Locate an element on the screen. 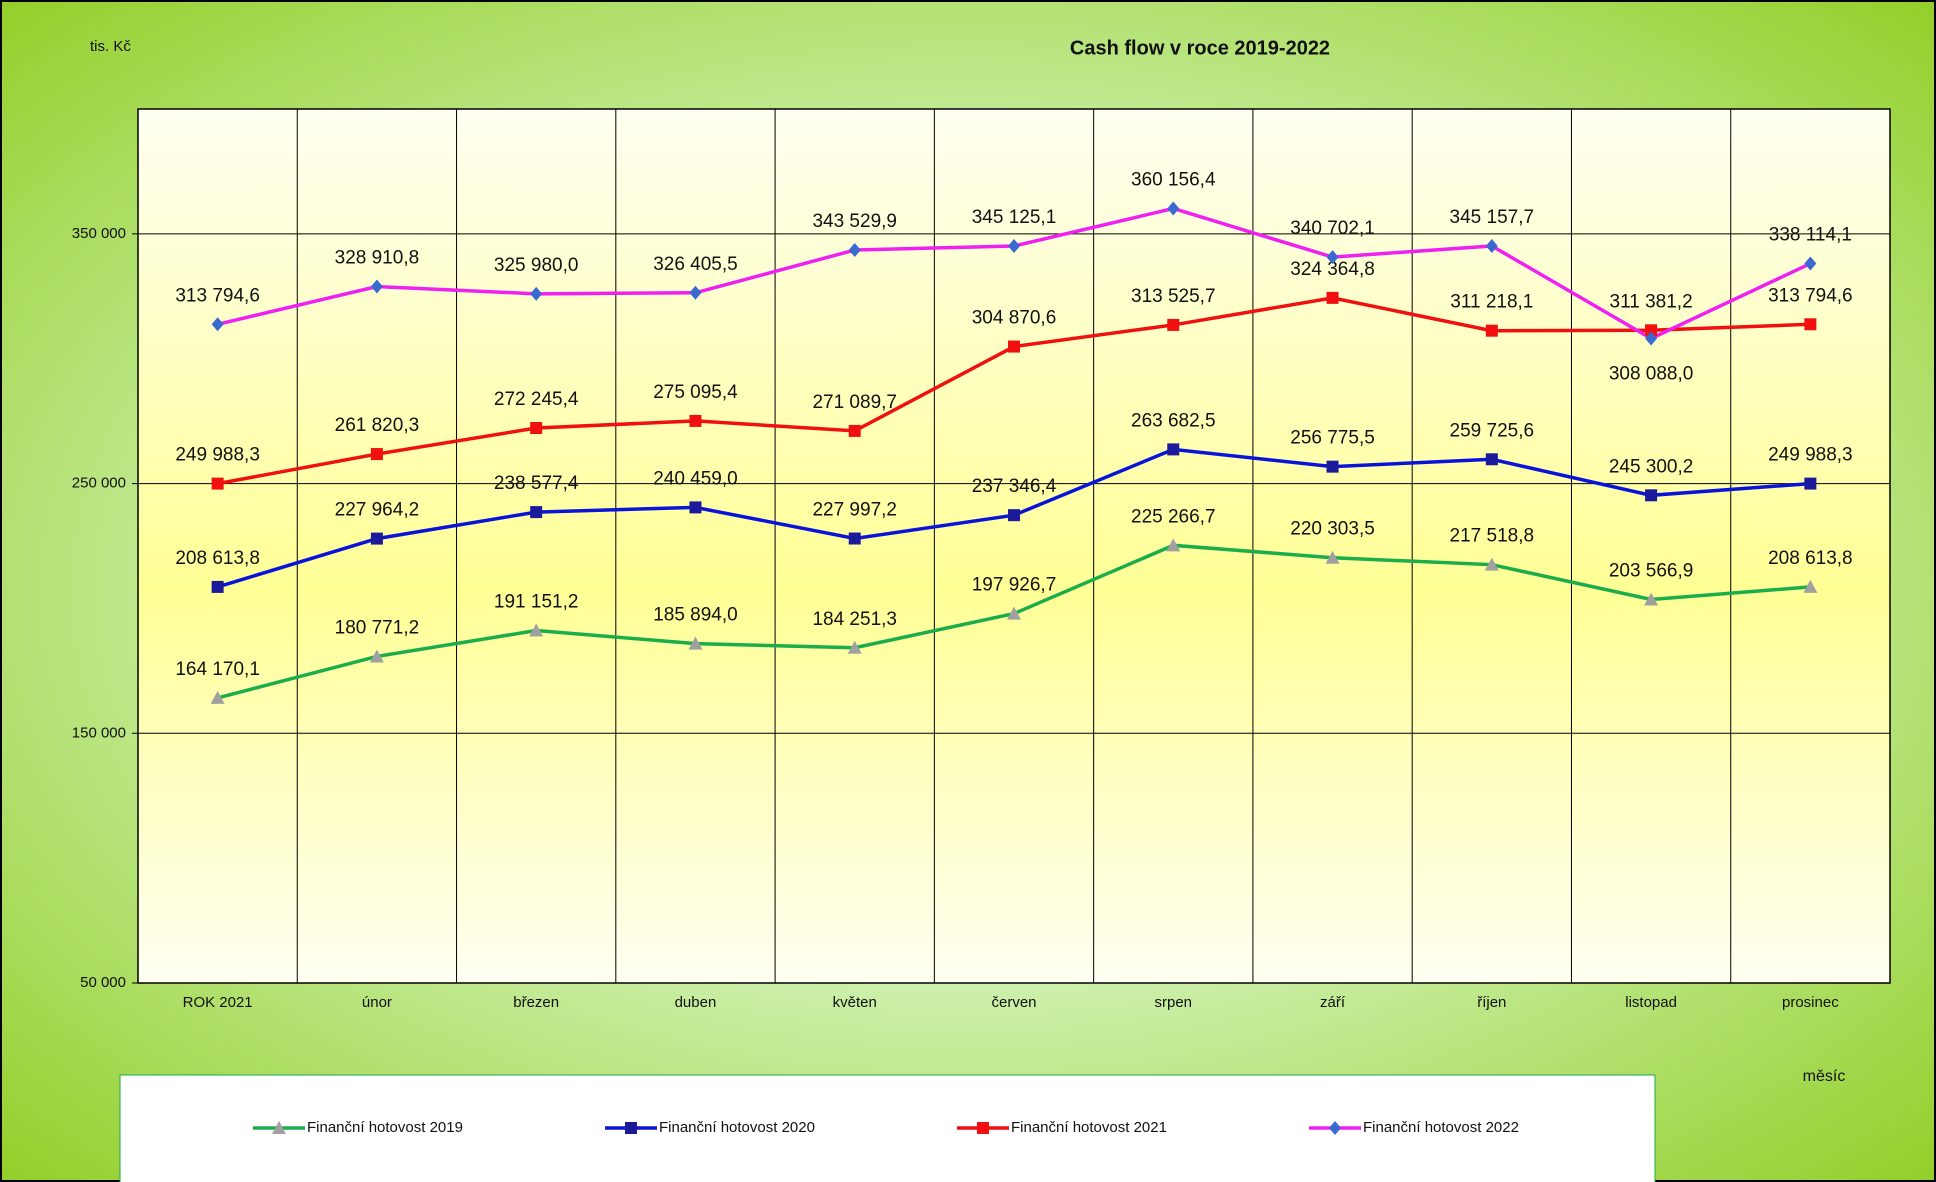 This screenshot has width=1936, height=1182. data-label: 245 300,2 is located at coordinates (1651, 466).